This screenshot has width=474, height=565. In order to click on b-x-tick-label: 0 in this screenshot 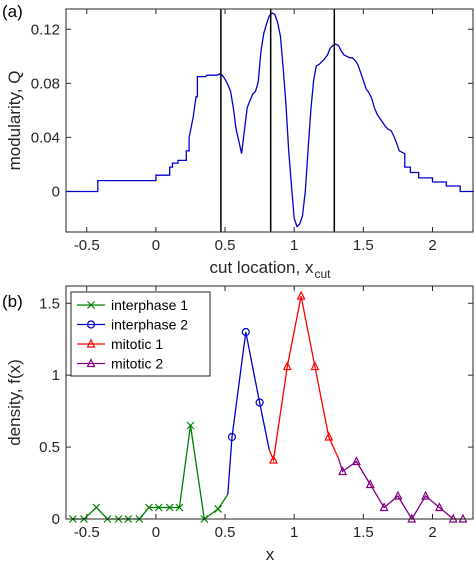, I will do `click(156, 532)`.